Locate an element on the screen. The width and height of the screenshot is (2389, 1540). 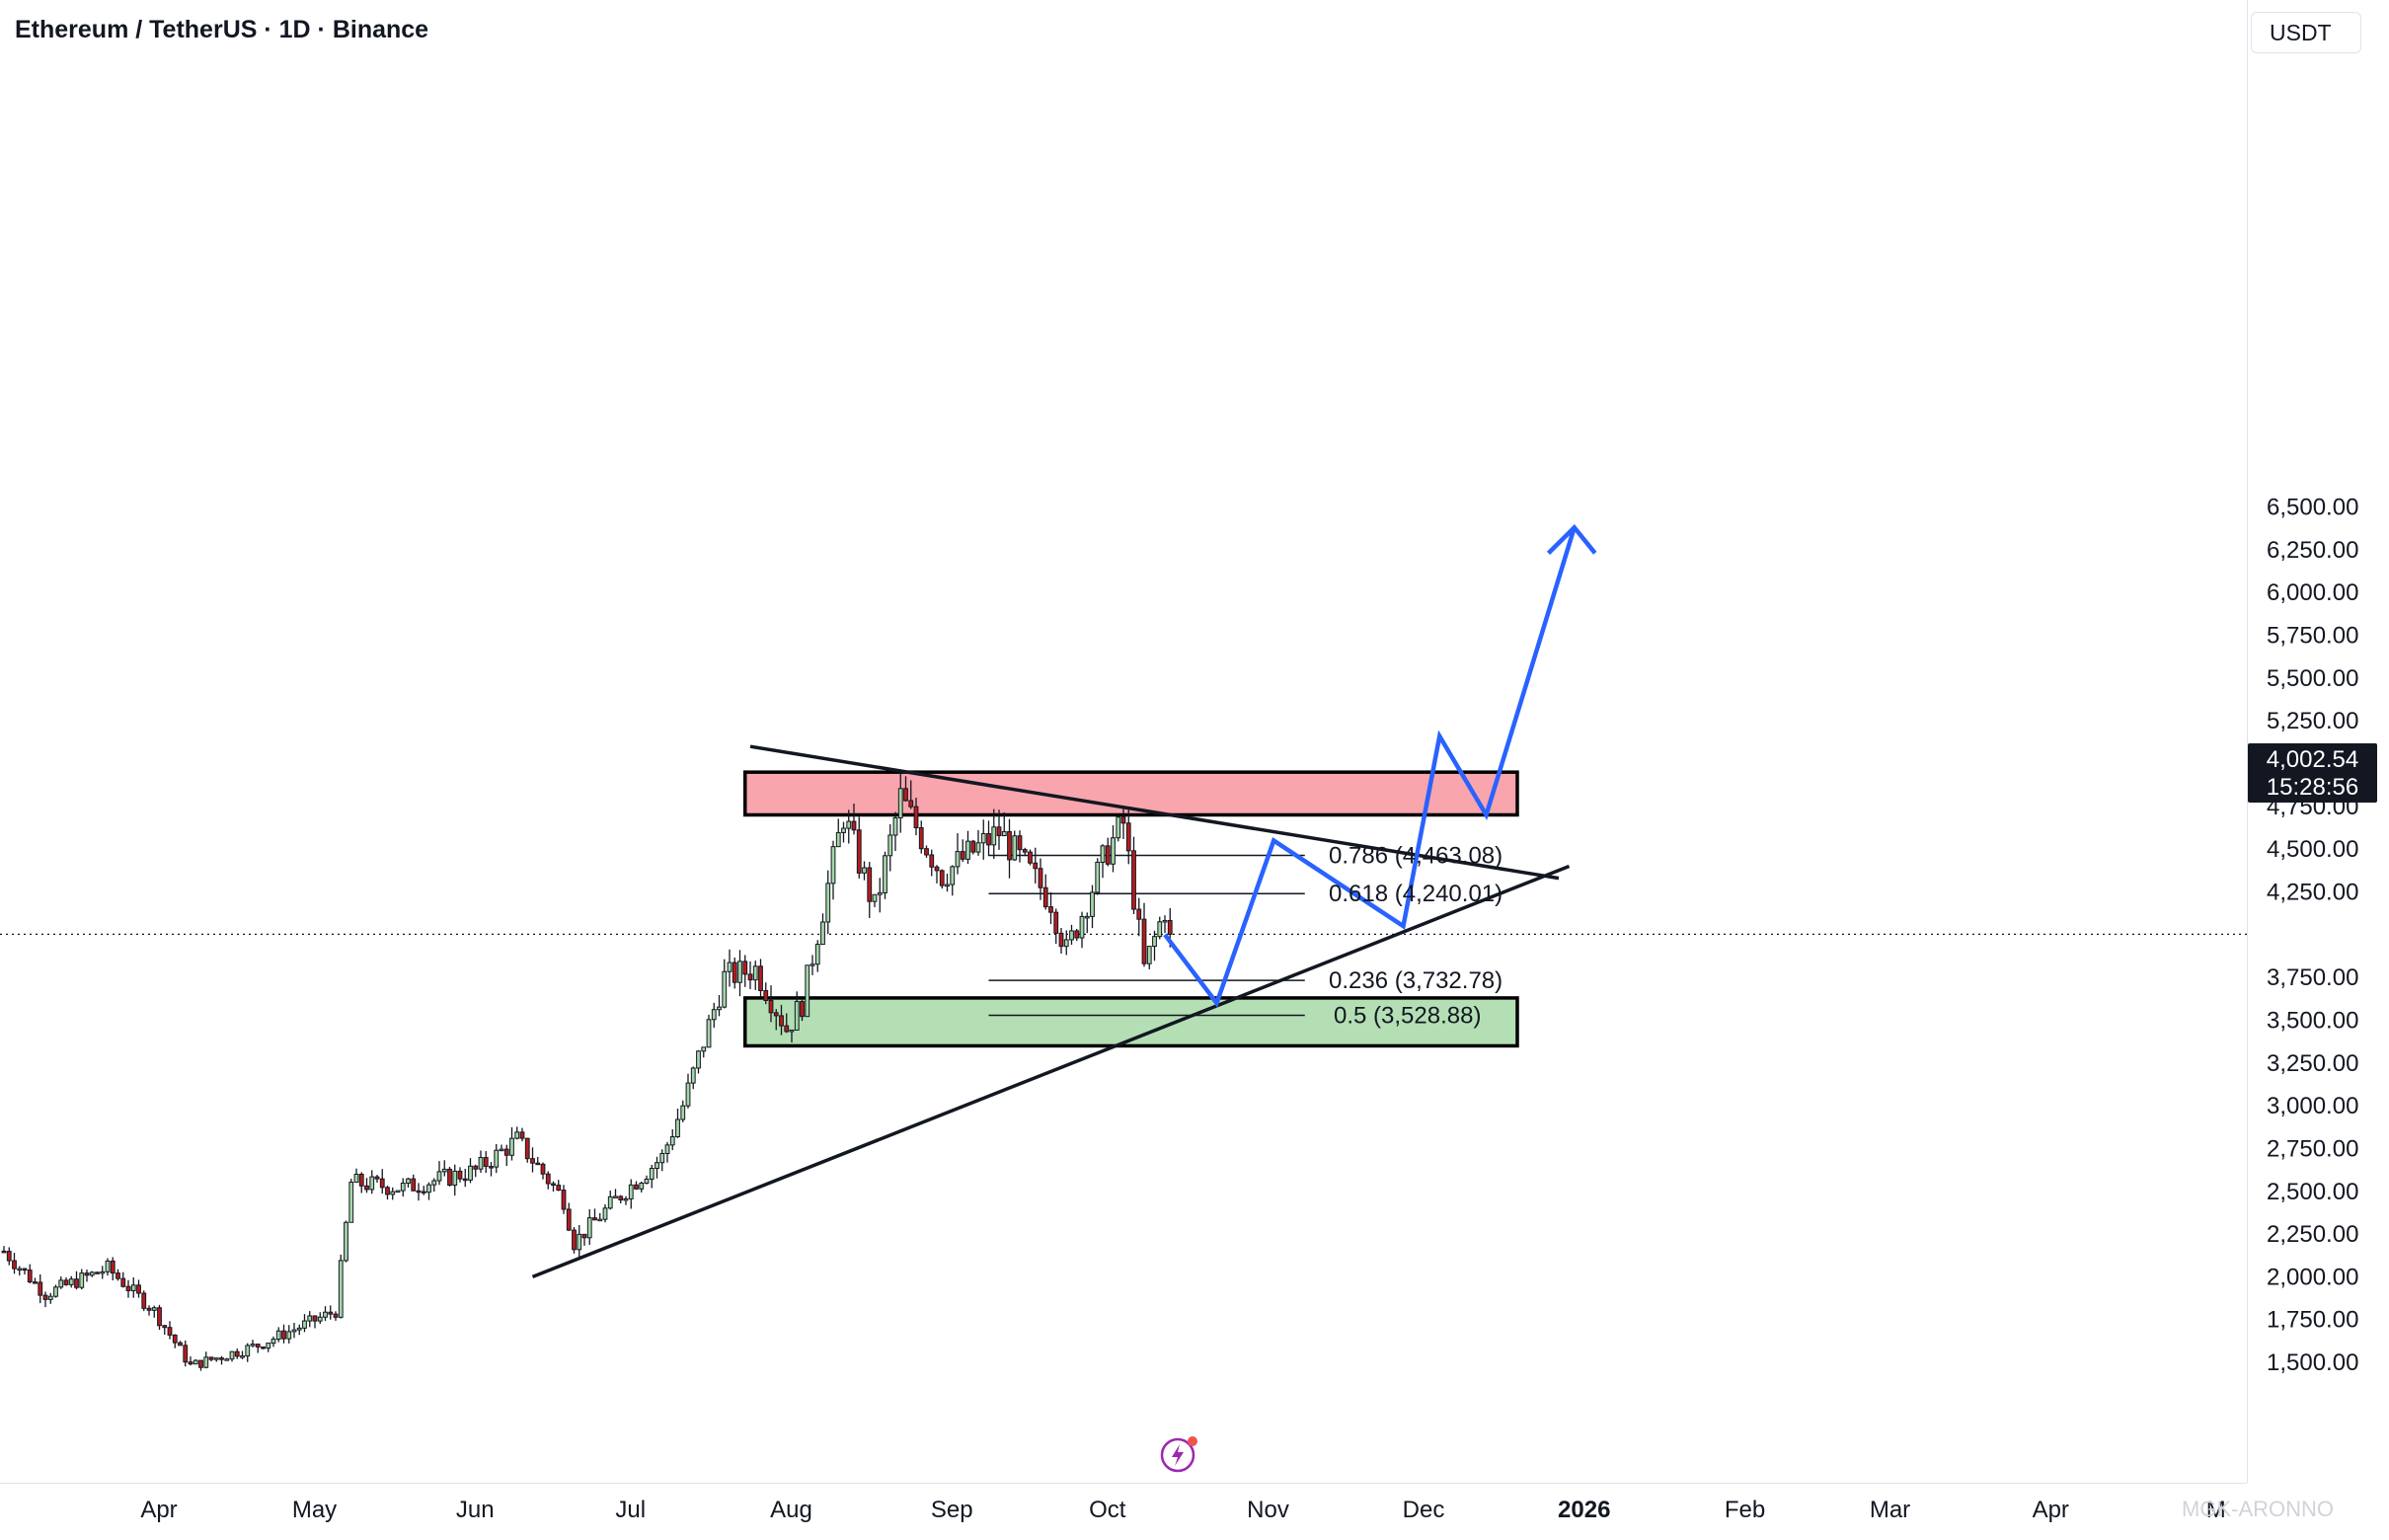
price-axis-label: 3,500.00 is located at coordinates (2312, 1020).